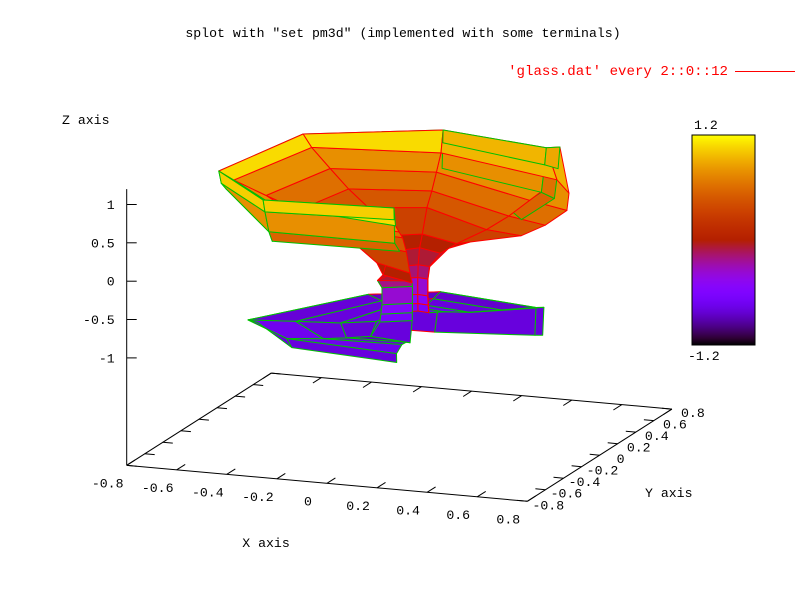 This screenshot has width=800, height=605. Describe the element at coordinates (408, 510) in the screenshot. I see `svg-text: 0.4` at that location.